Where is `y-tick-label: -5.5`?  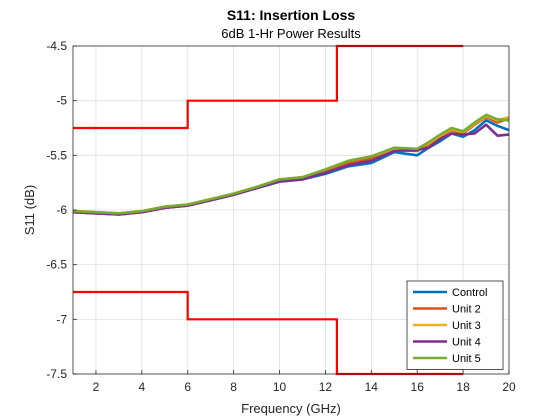 y-tick-label: -5.5 is located at coordinates (56, 155).